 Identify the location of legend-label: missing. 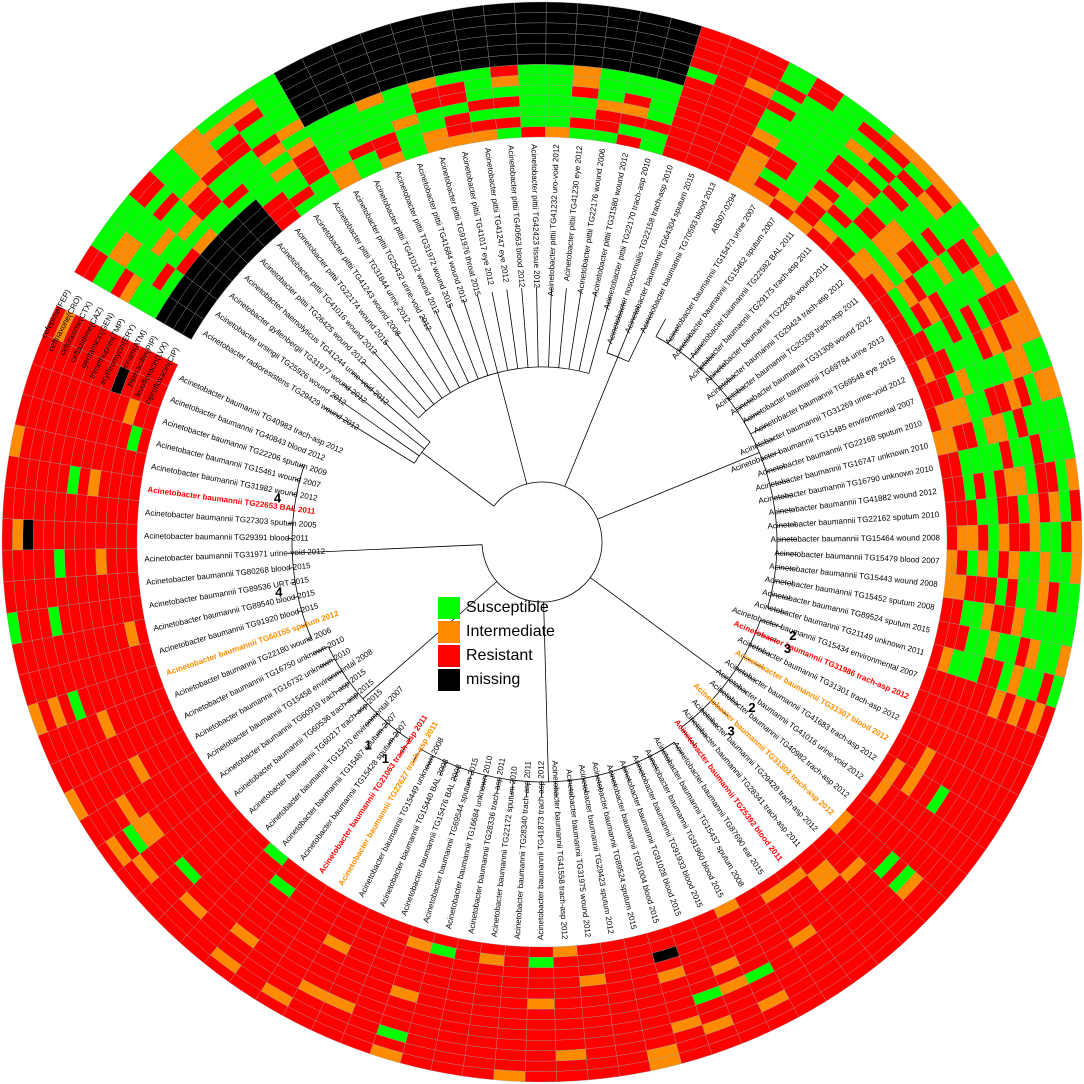
(493, 679).